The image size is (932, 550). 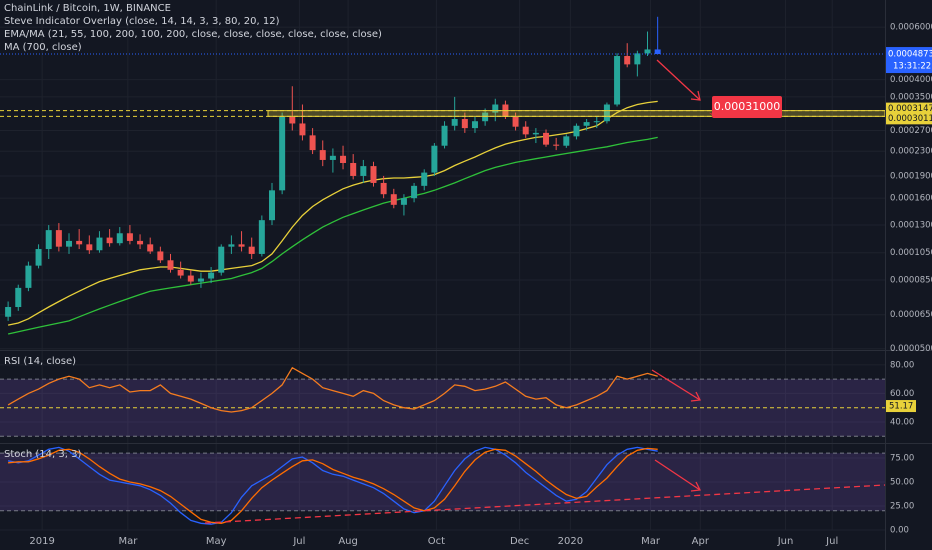 I want to click on y-tick-label: 40.00, so click(x=902, y=423).